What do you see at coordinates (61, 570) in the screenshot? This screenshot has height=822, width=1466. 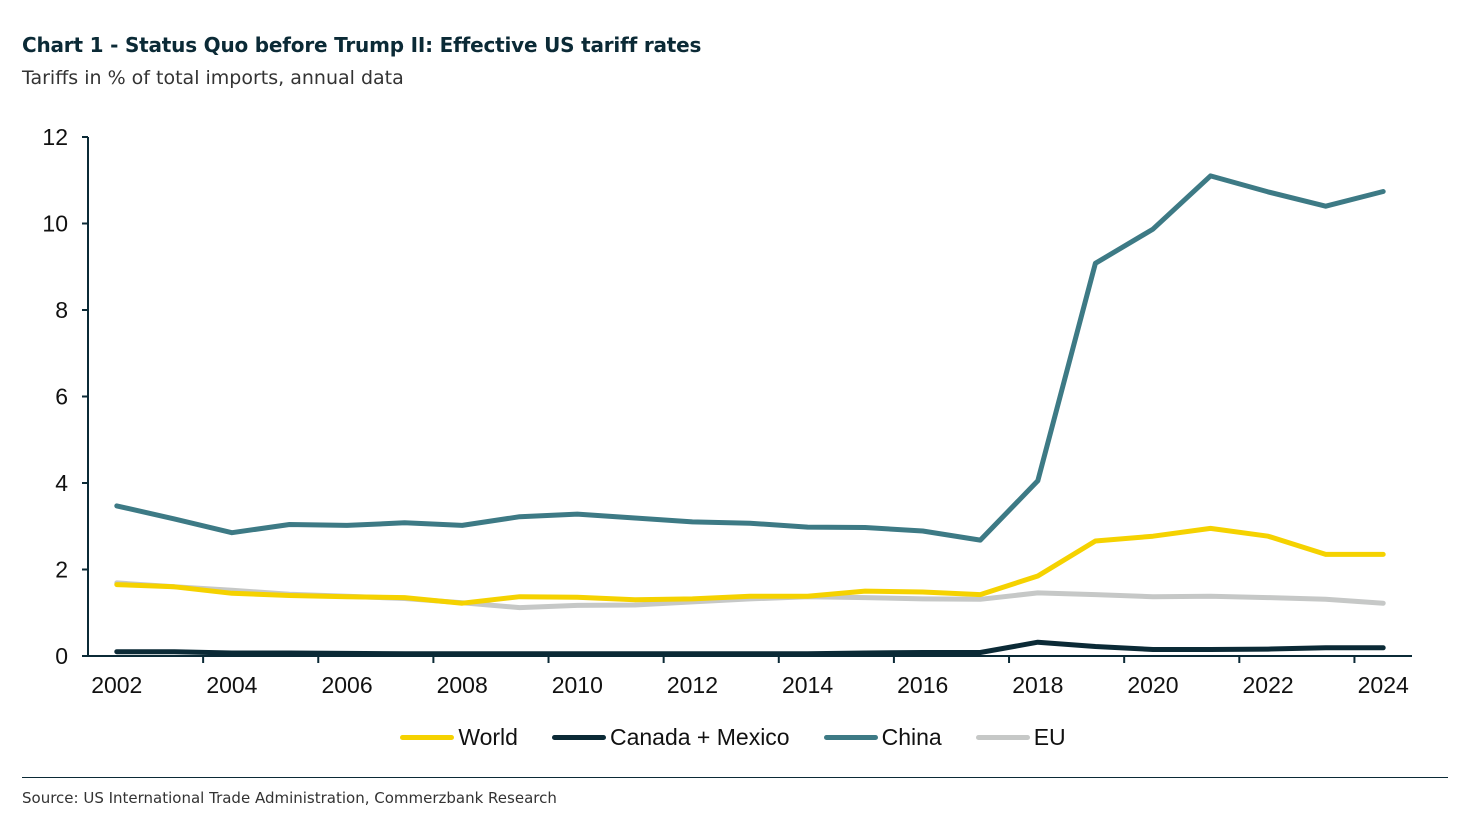 I see `y-tick-label: 2` at bounding box center [61, 570].